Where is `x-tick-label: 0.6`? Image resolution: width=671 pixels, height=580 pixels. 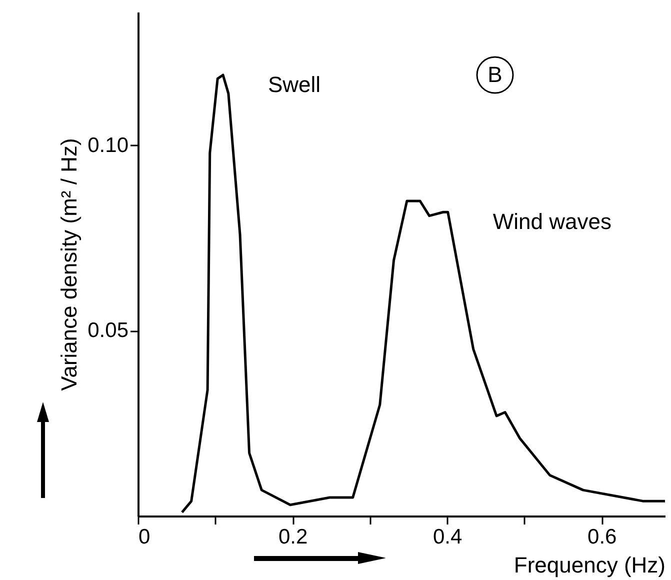
x-tick-label: 0.6 is located at coordinates (602, 537).